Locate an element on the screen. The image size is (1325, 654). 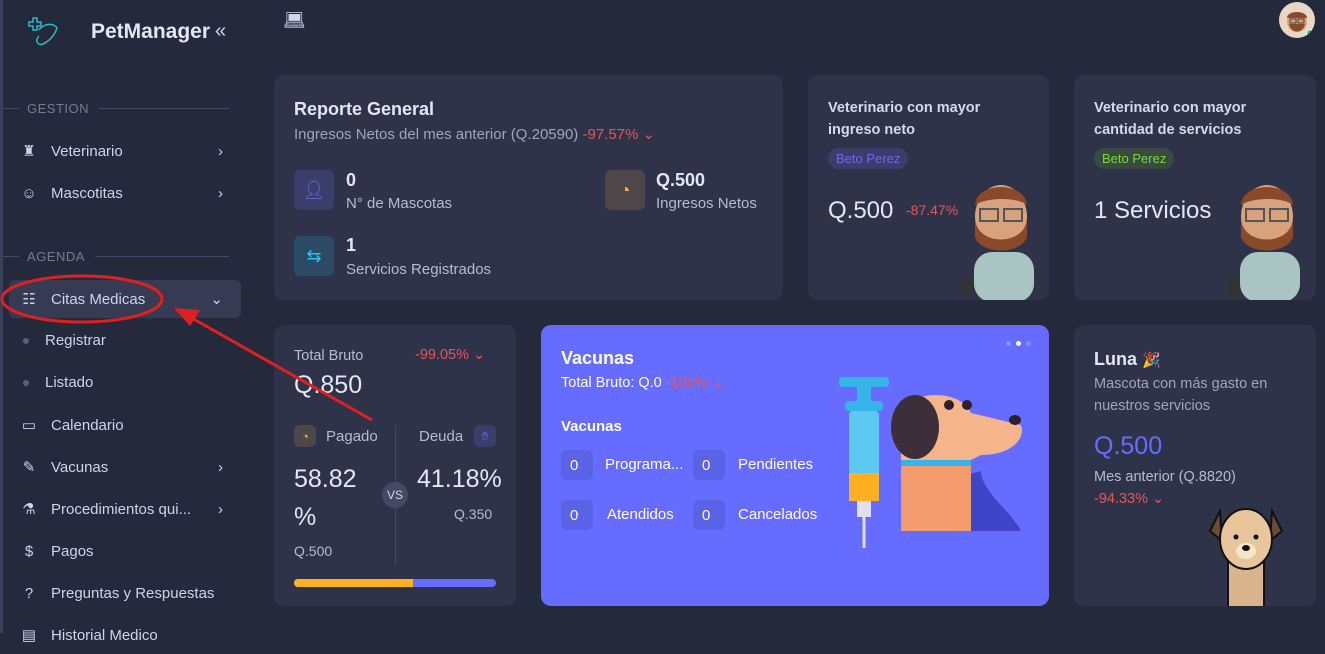
checklist-icon: ☷ is located at coordinates (29, 299).